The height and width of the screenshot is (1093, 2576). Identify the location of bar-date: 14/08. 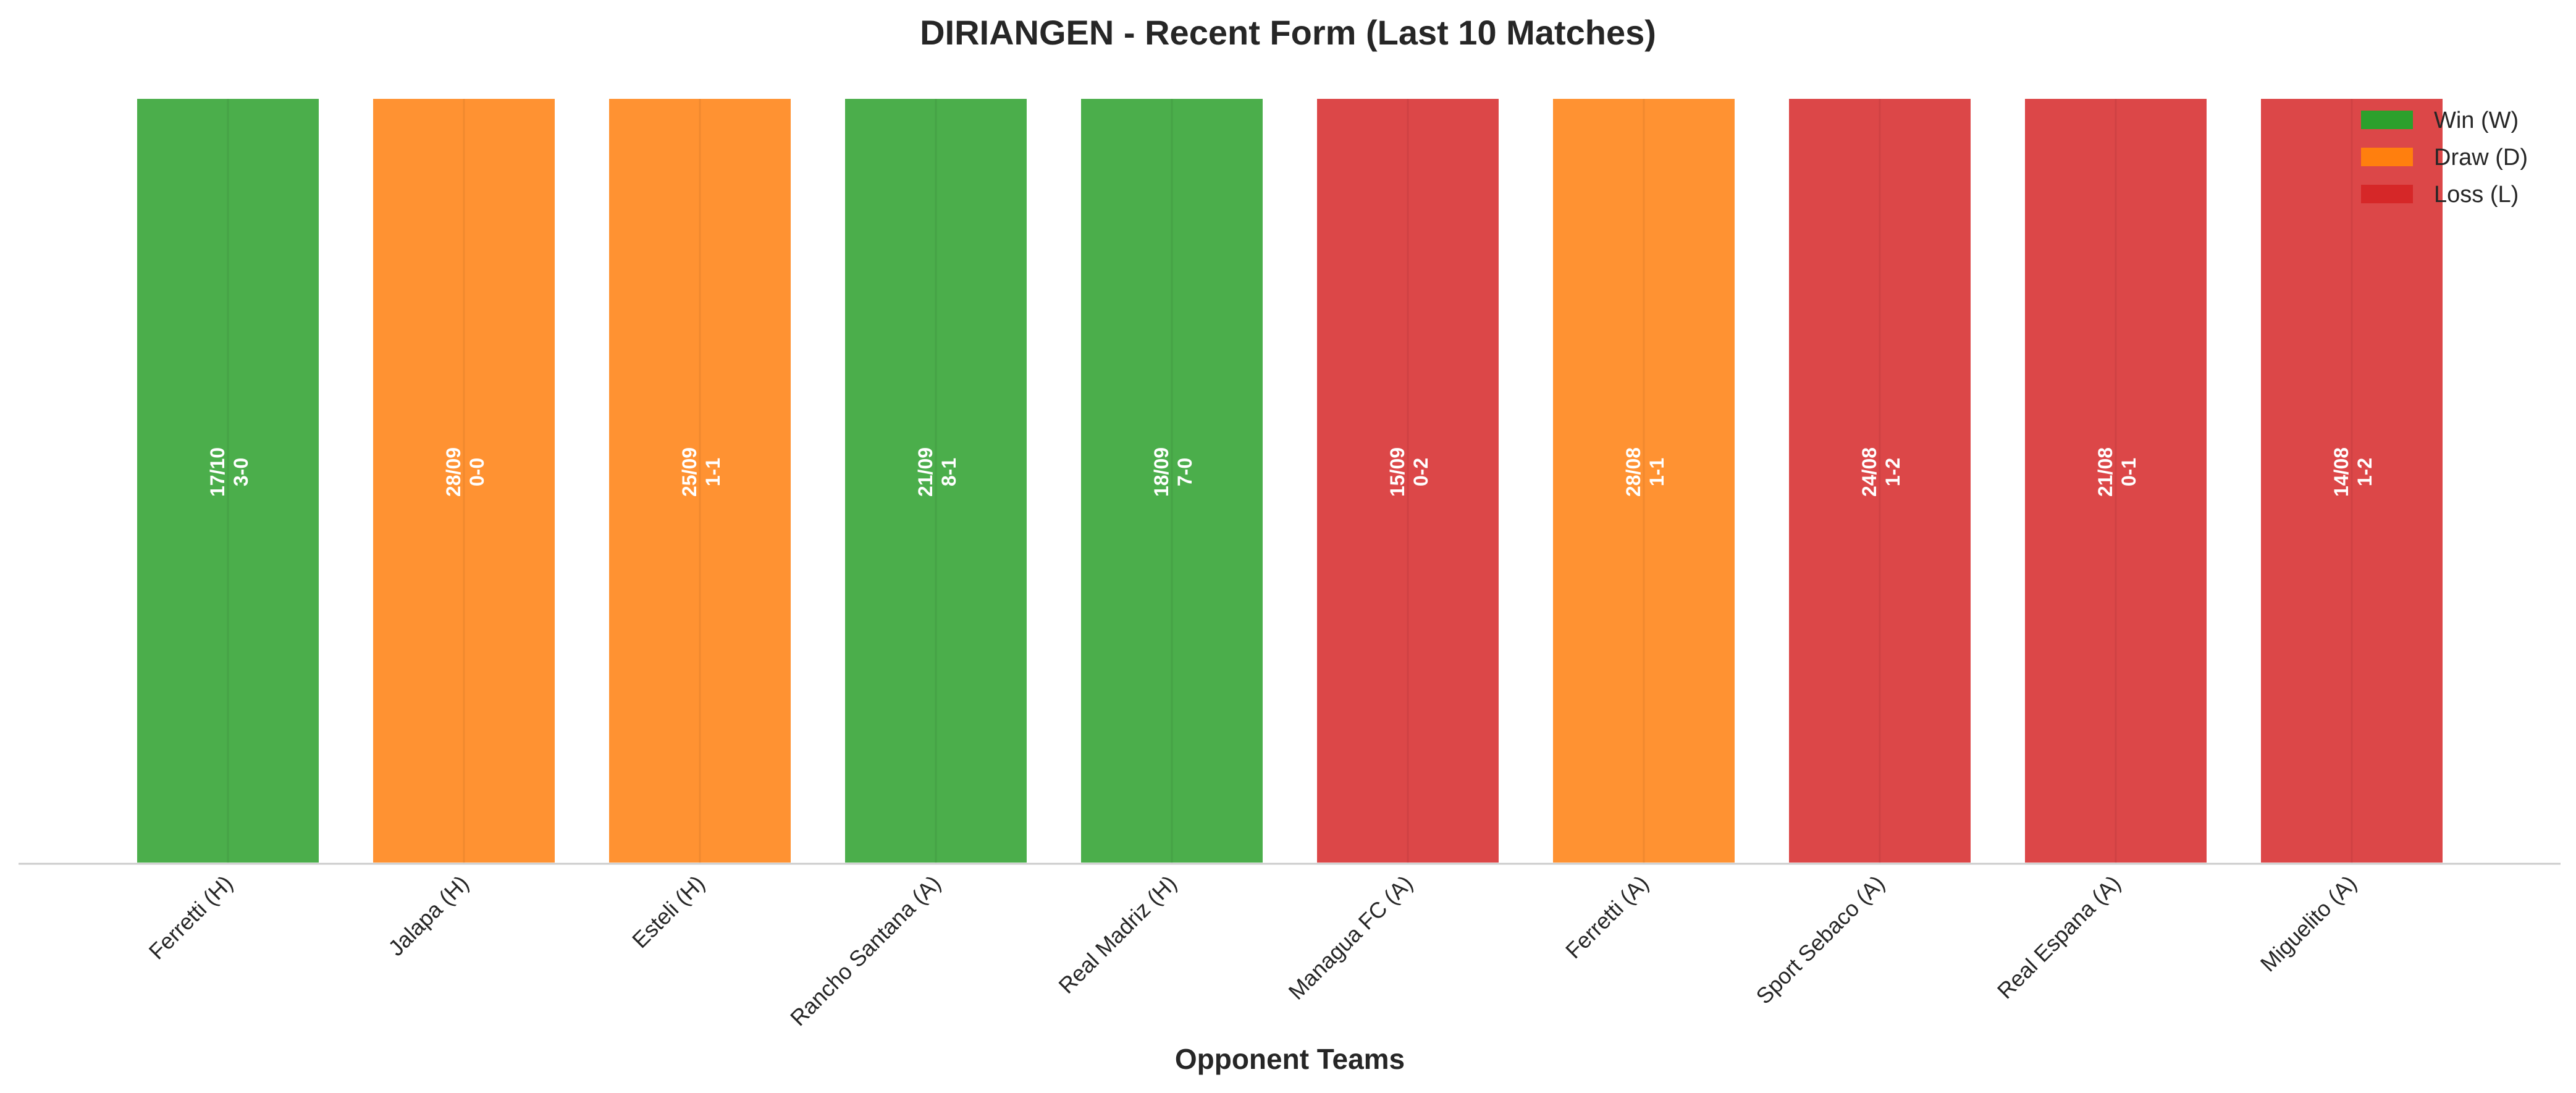
(2341, 472).